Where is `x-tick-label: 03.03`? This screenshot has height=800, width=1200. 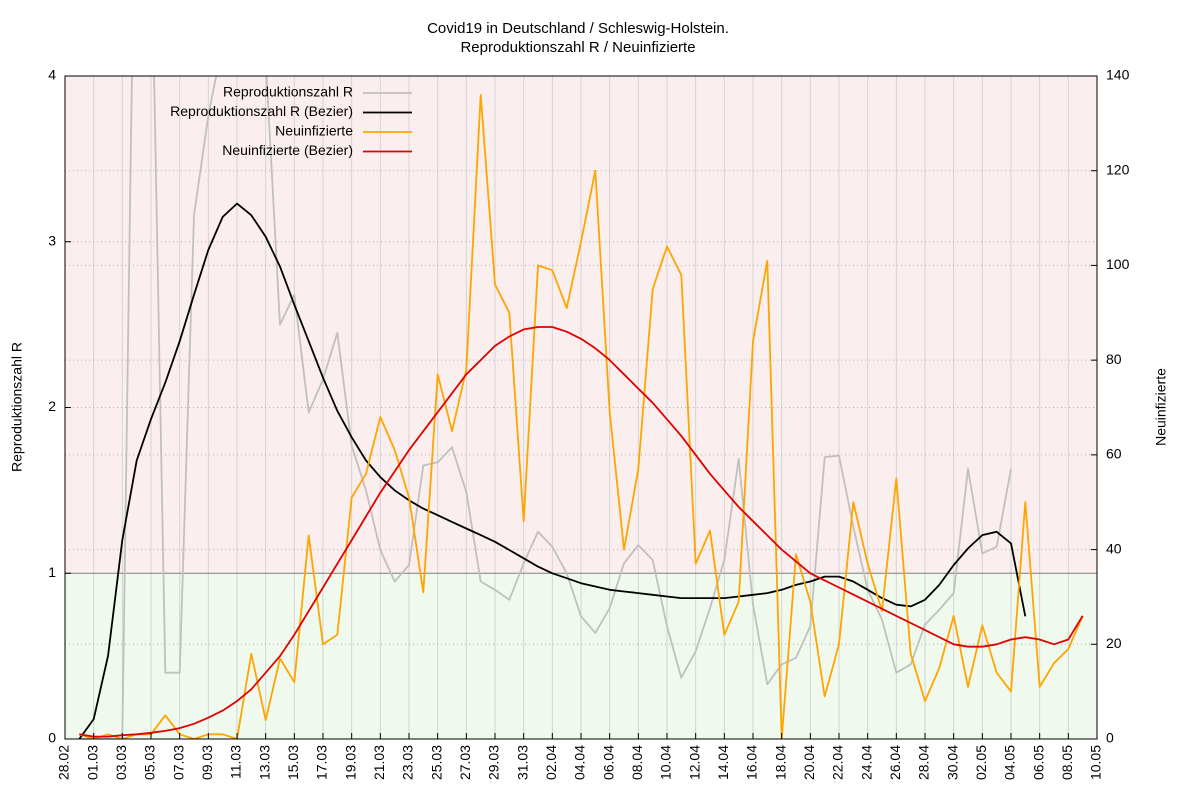
x-tick-label: 03.03 is located at coordinates (121, 762).